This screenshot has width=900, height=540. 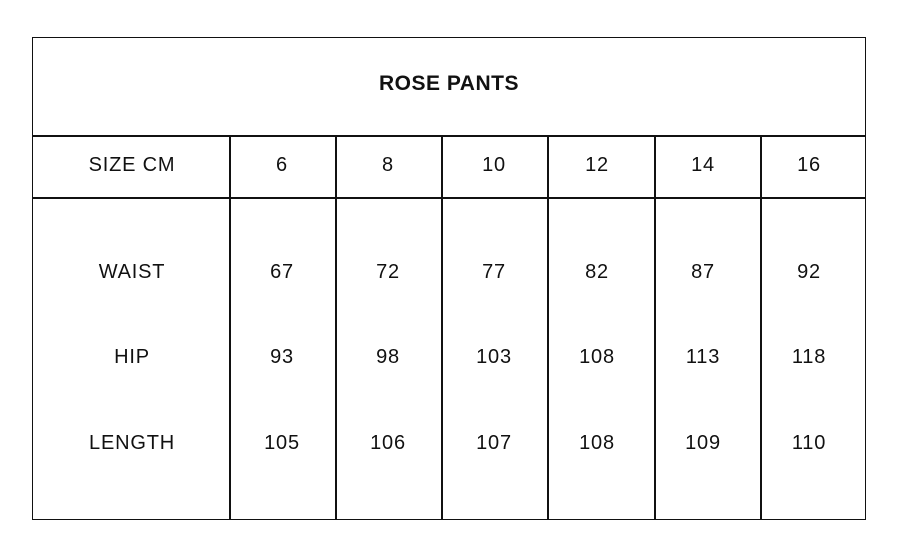 What do you see at coordinates (388, 165) in the screenshot?
I see `size-header: 8` at bounding box center [388, 165].